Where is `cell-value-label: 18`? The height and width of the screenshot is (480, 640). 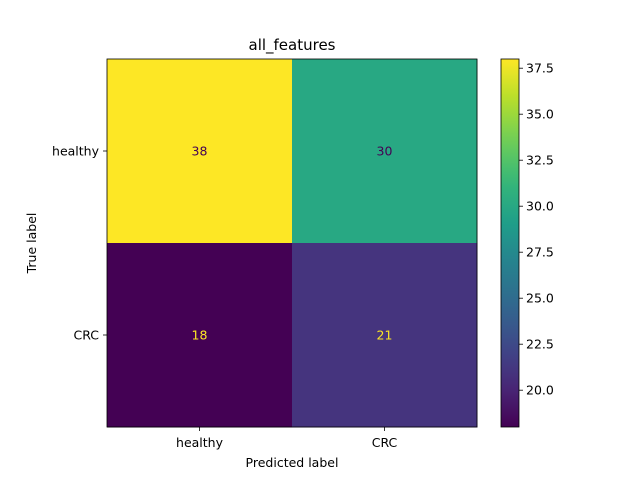
cell-value-label: 18 is located at coordinates (200, 335).